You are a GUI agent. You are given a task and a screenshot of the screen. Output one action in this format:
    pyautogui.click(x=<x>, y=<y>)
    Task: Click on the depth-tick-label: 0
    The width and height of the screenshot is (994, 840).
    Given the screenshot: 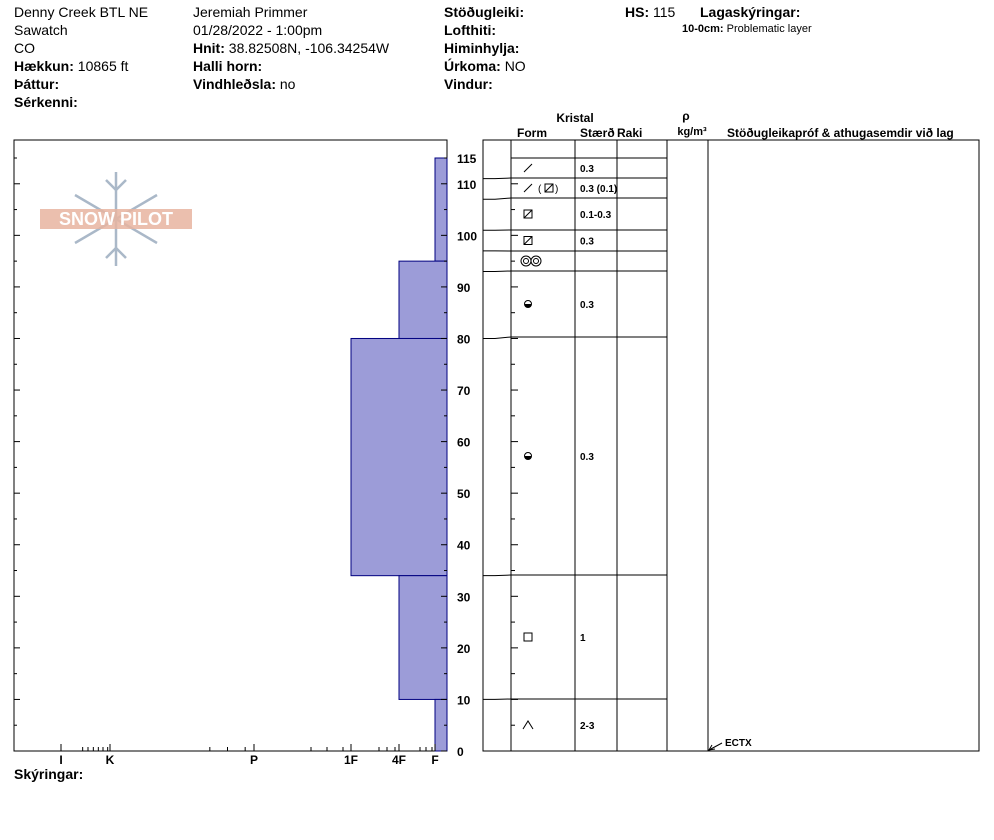 What is the action you would take?
    pyautogui.click(x=460, y=752)
    